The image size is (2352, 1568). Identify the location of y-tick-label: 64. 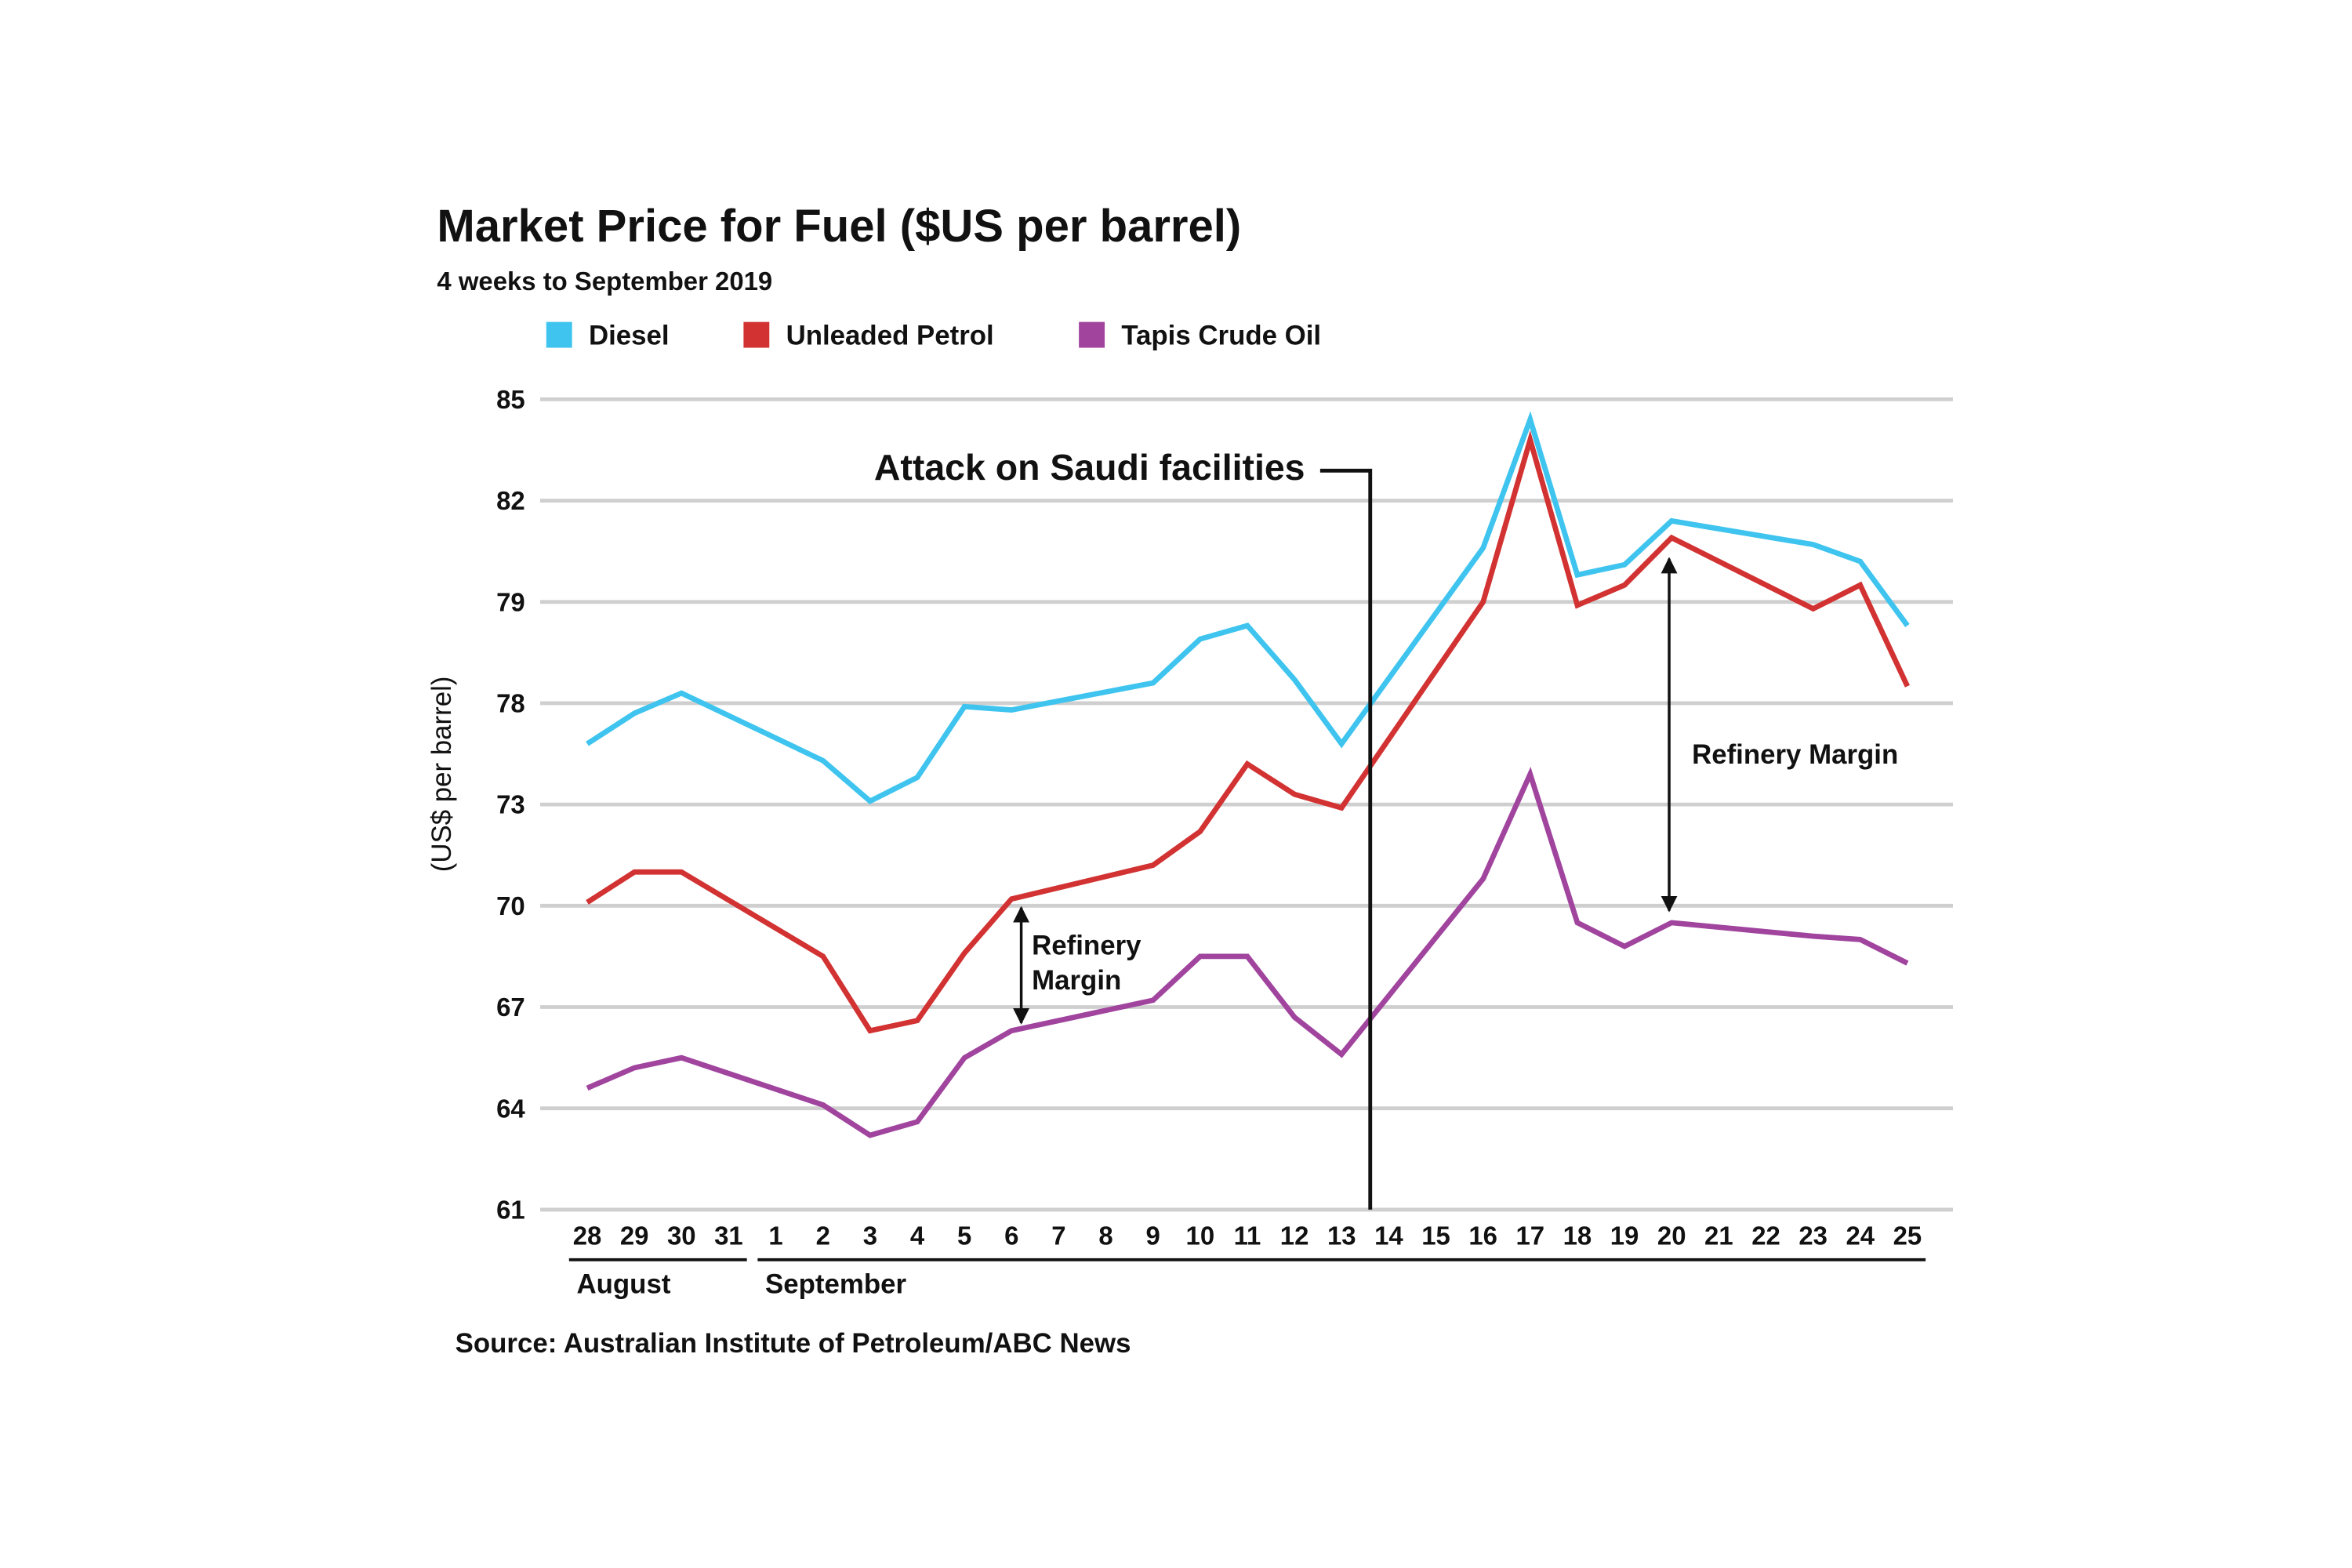
(511, 1108).